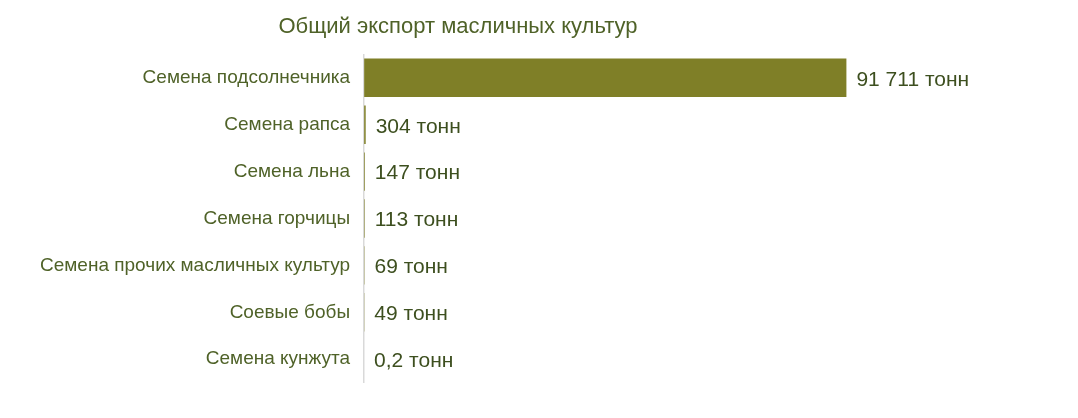 This screenshot has width=1078, height=418. Describe the element at coordinates (290, 311) in the screenshot. I see `y-tick-label: Соевые бобы` at that location.